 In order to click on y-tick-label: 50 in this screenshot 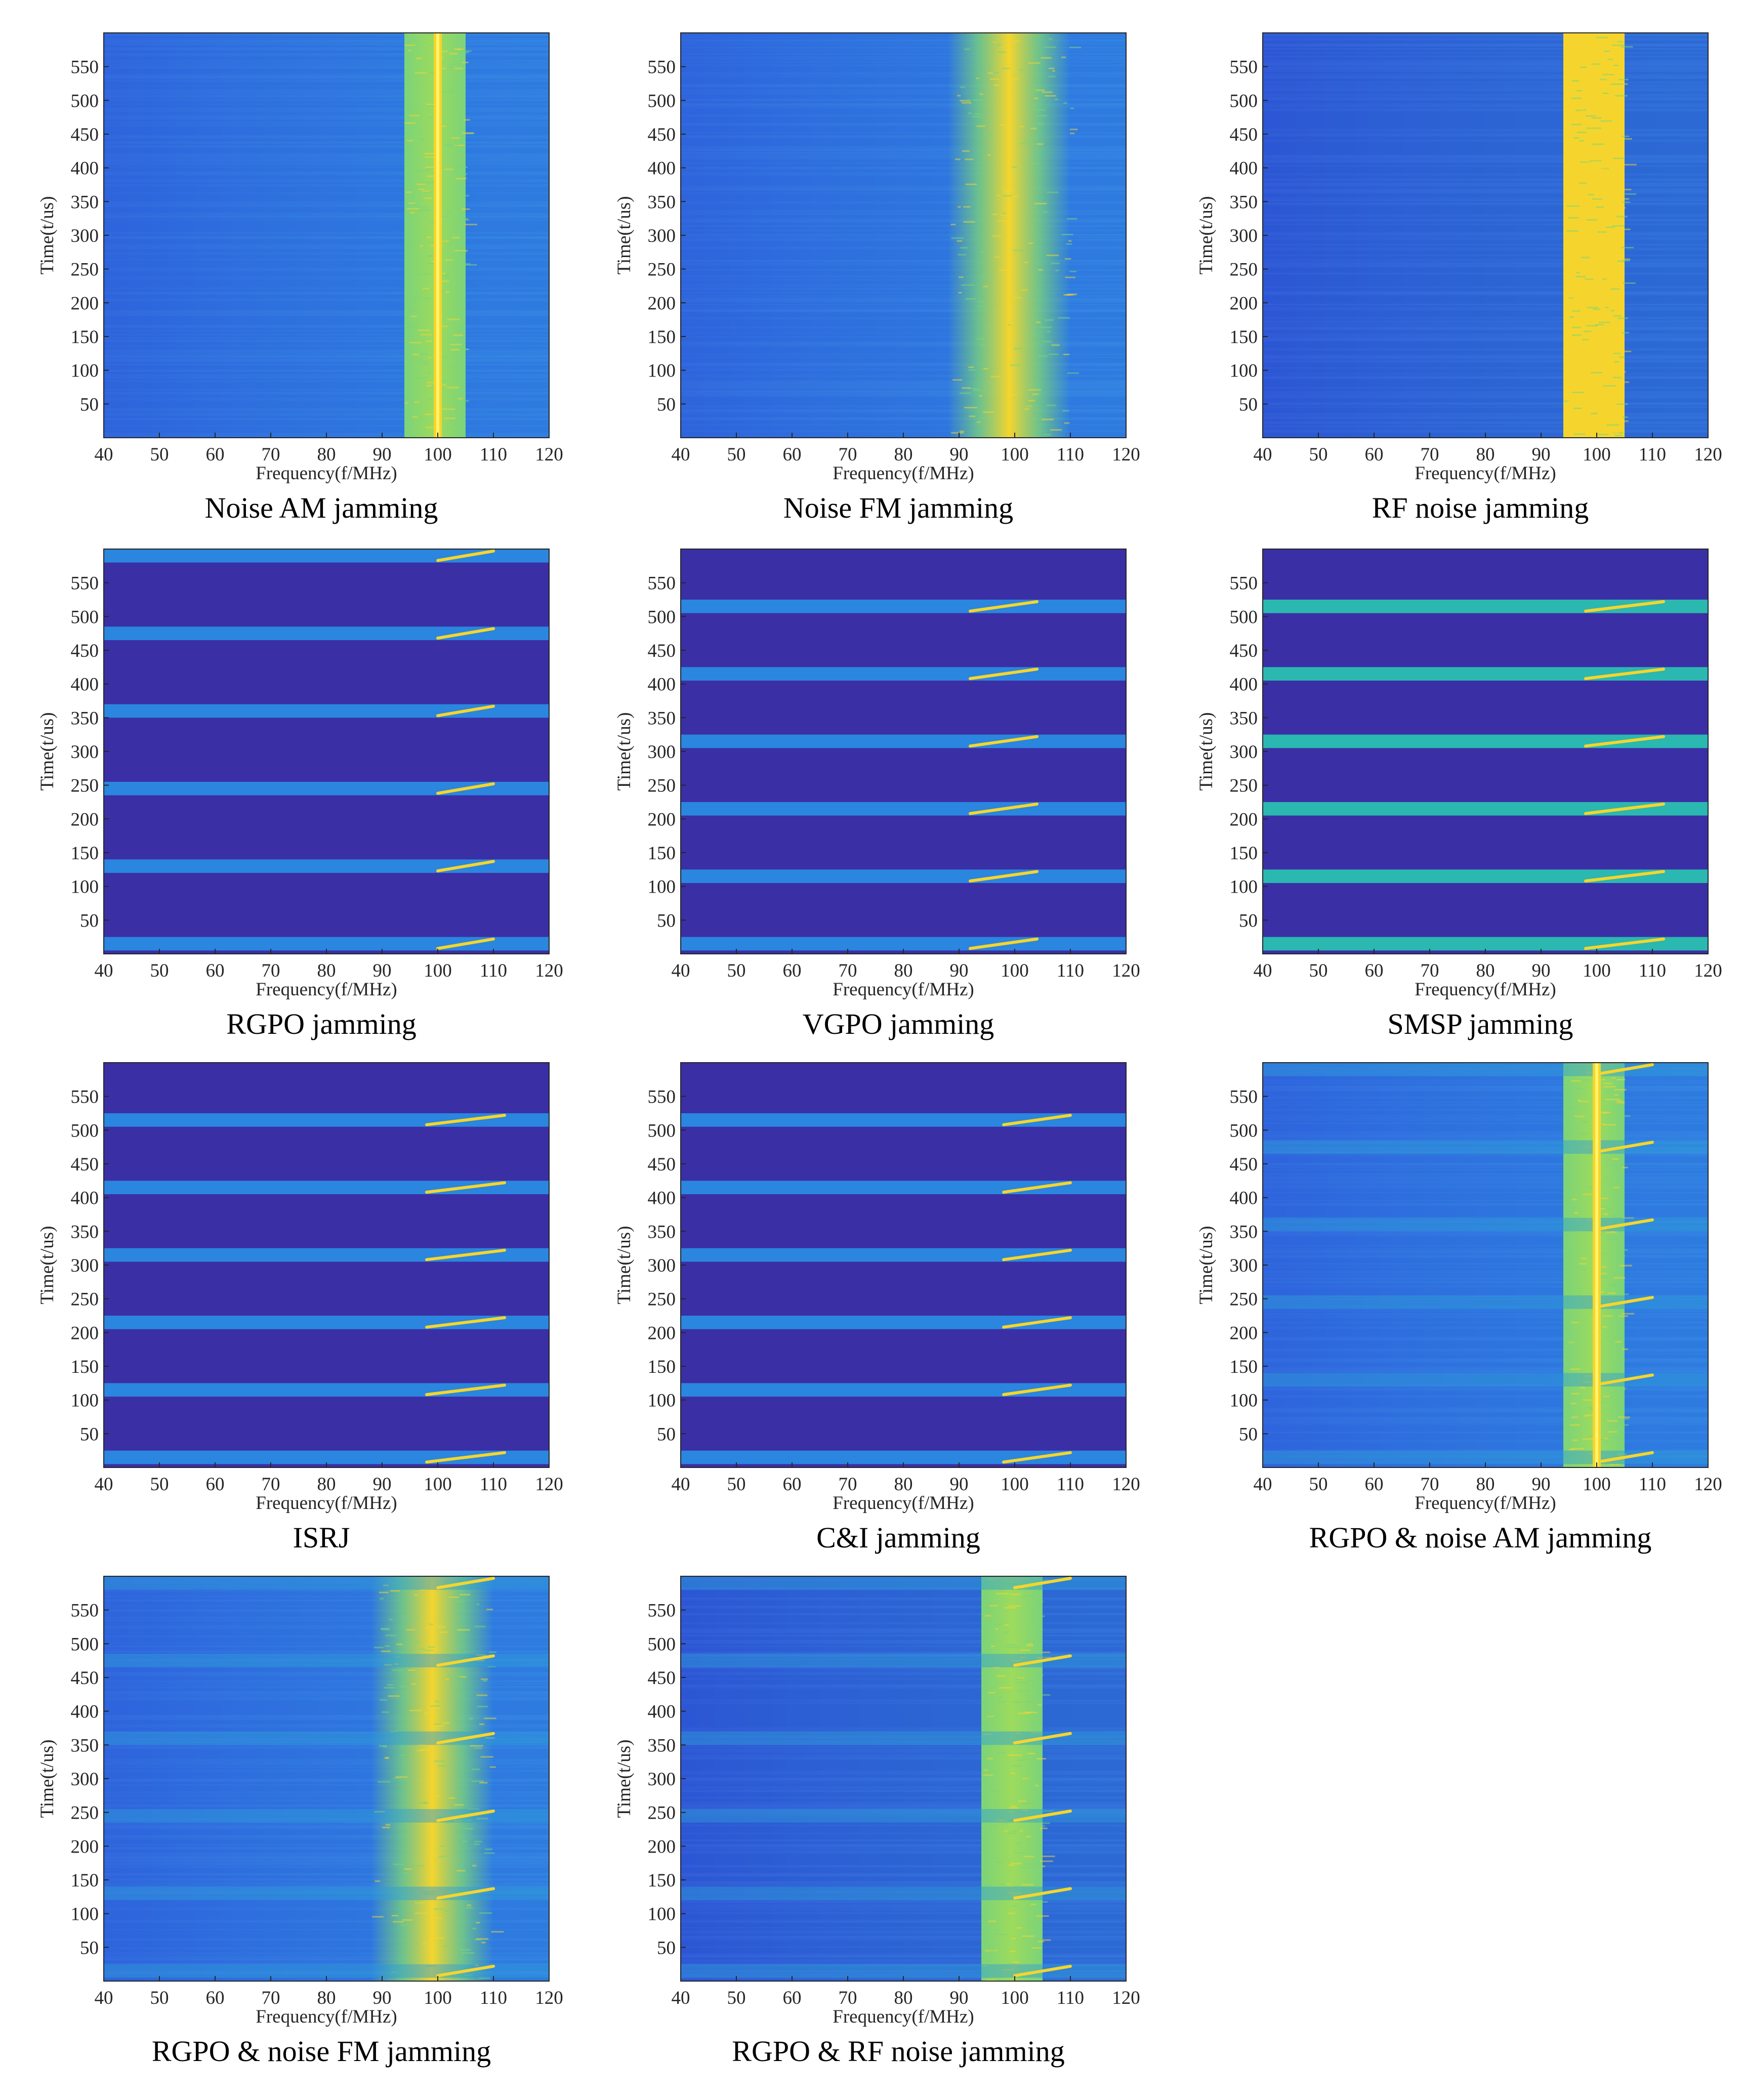, I will do `click(666, 404)`.